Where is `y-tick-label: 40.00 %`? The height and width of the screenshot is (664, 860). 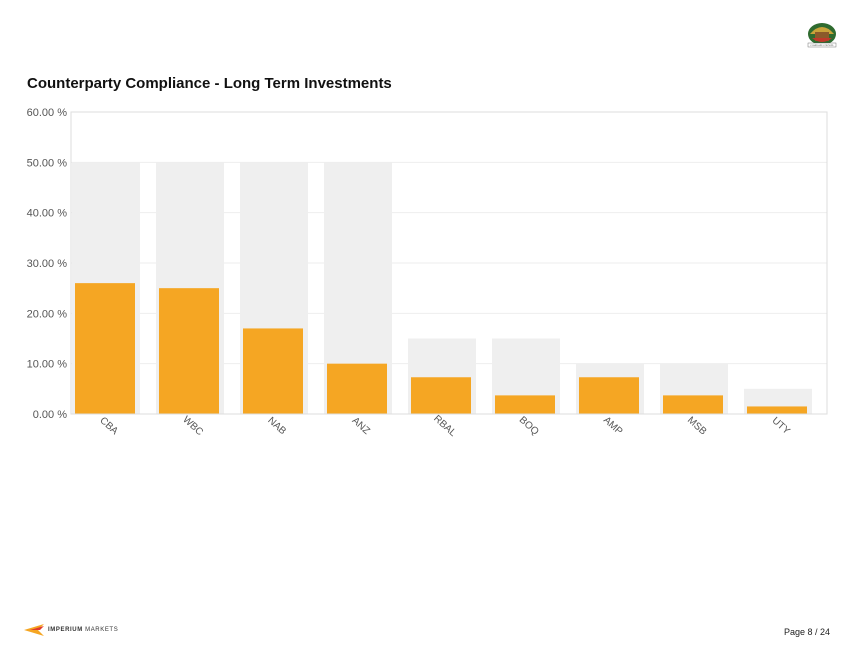
y-tick-label: 40.00 % is located at coordinates (47, 214).